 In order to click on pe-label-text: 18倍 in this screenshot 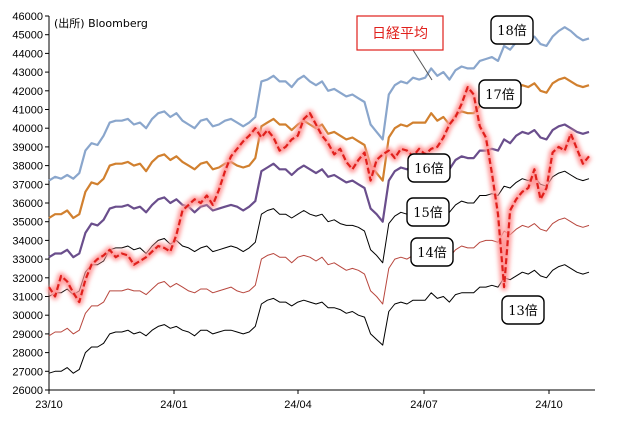, I will do `click(512, 31)`.